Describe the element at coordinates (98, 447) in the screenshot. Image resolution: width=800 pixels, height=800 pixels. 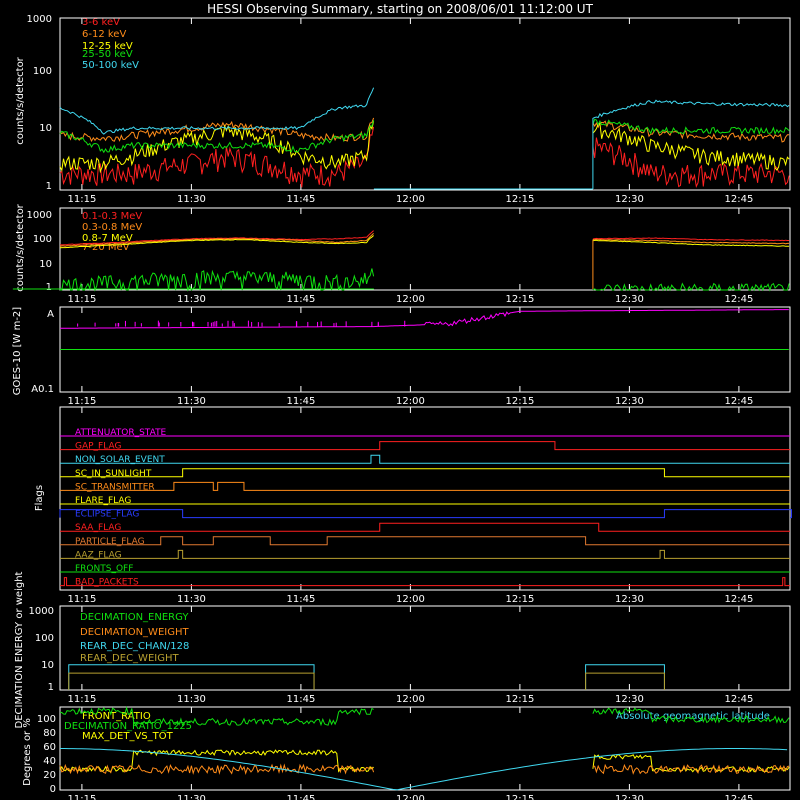
I see `p4-flag-label-1: GAP_FLAG` at that location.